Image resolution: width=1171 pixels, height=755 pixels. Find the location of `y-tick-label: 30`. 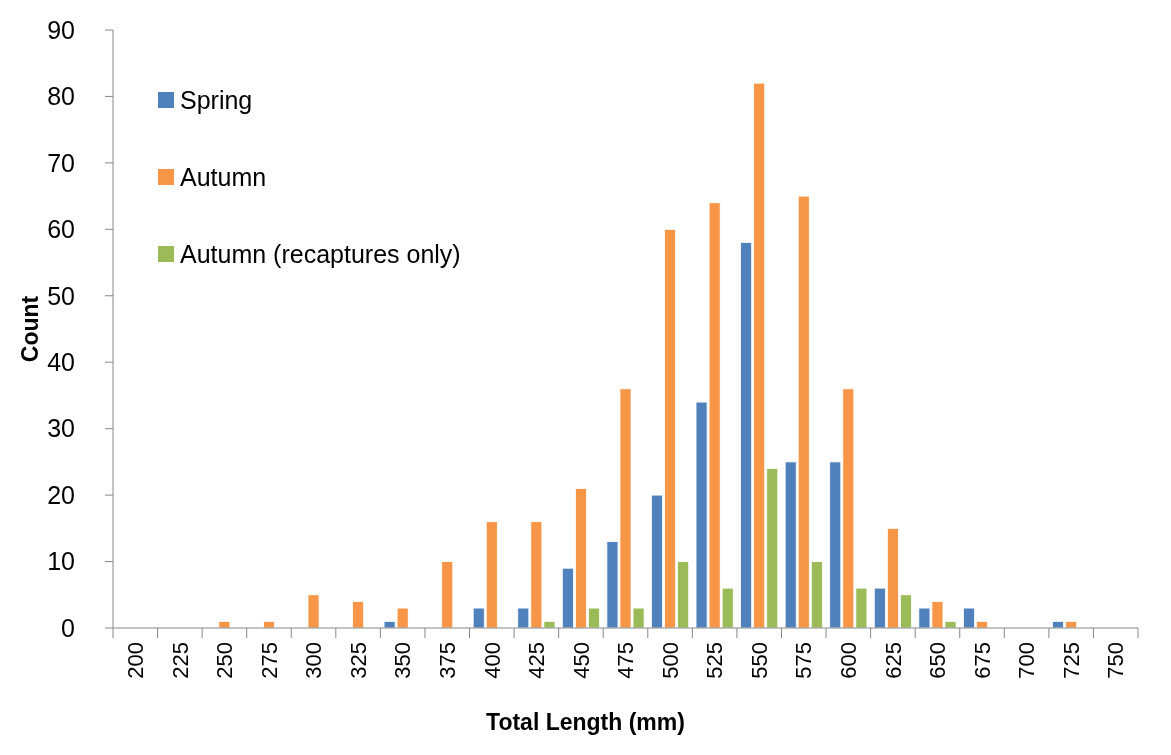

y-tick-label: 30 is located at coordinates (61, 428).